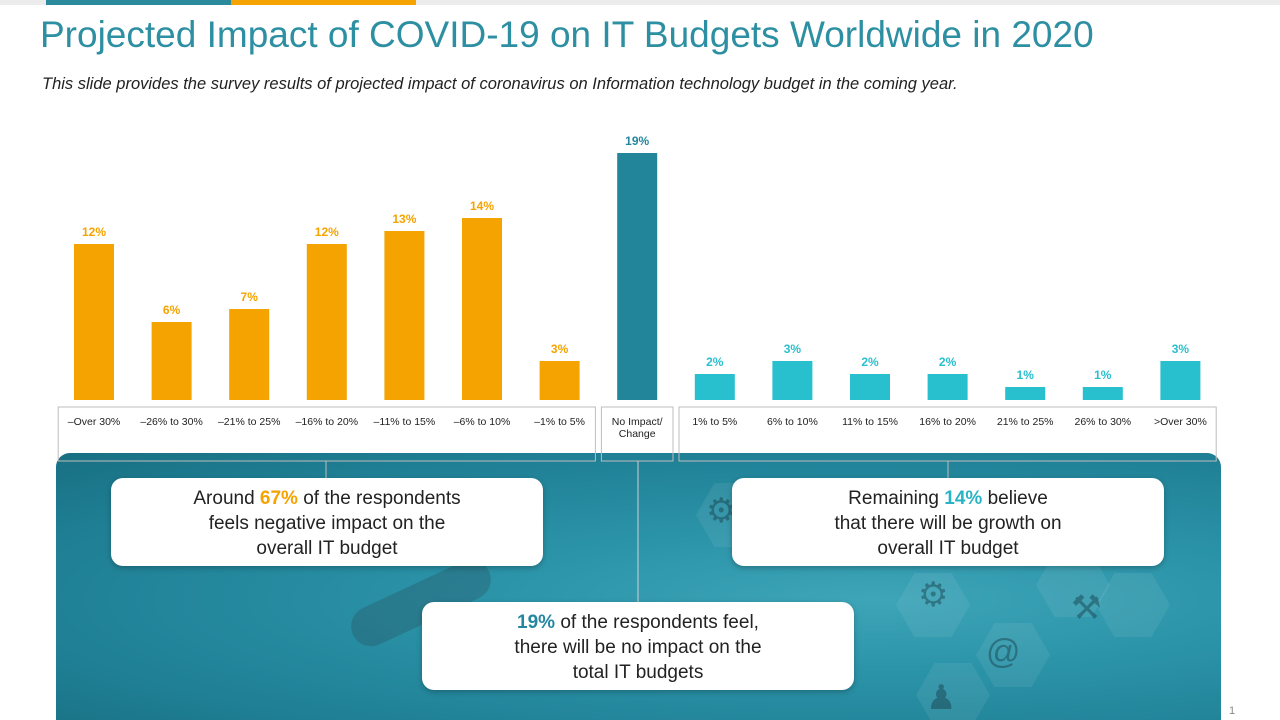 The height and width of the screenshot is (720, 1280). Describe the element at coordinates (405, 422) in the screenshot. I see `category-label-5: –11% to 15%` at that location.